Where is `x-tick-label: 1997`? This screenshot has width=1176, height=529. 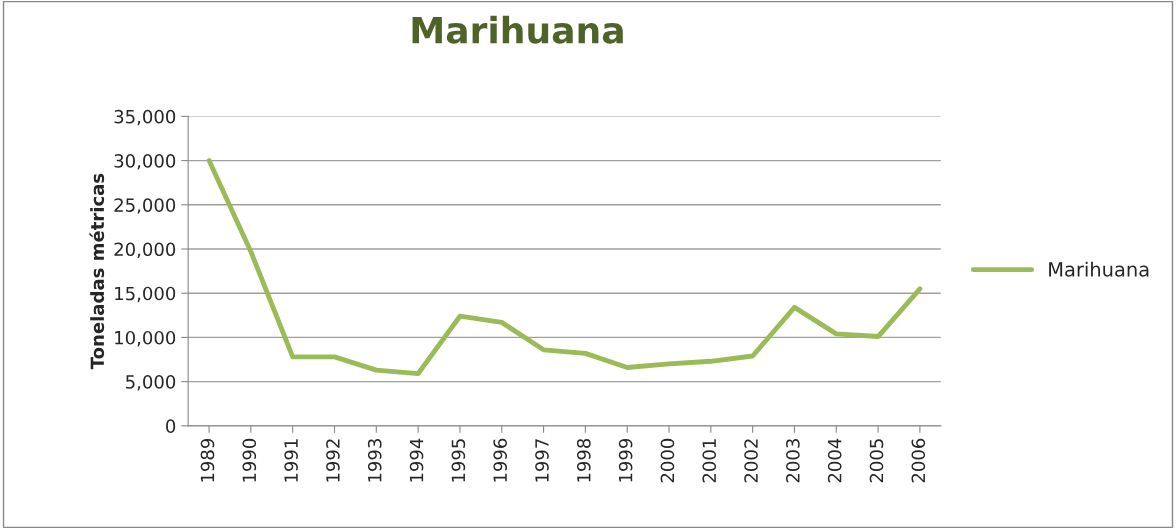
x-tick-label: 1997 is located at coordinates (542, 460).